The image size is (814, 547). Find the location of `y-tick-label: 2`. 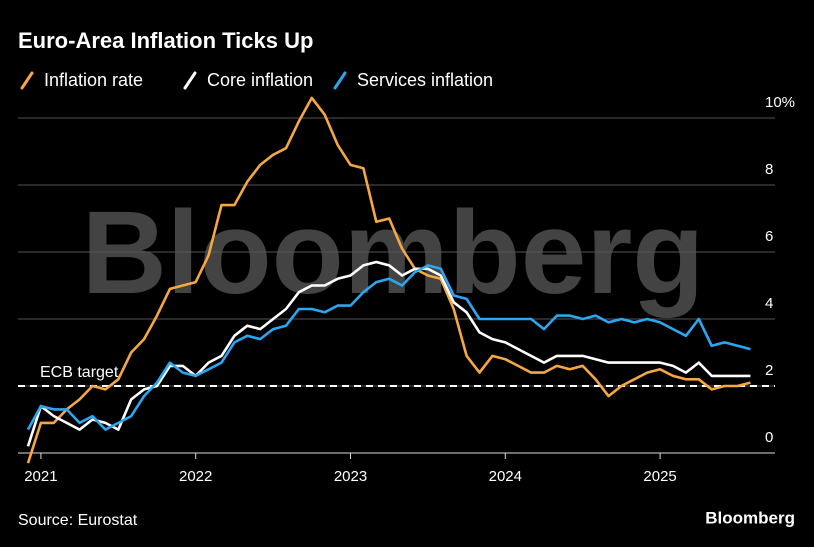

y-tick-label: 2 is located at coordinates (769, 370).